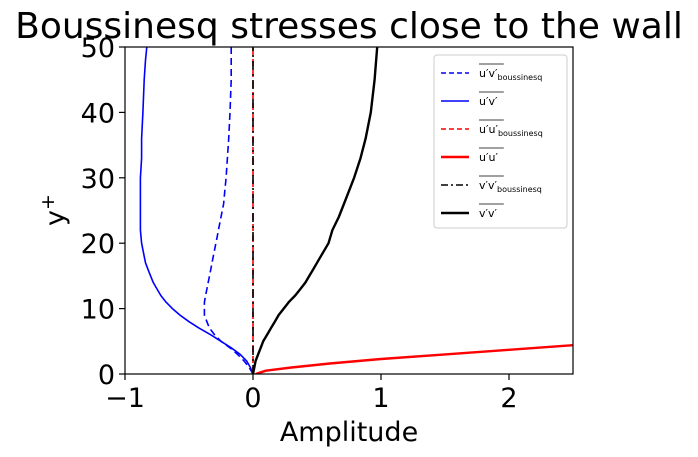 This screenshot has height=457, width=698. I want to click on x-axis-label: Amplitude, so click(349, 432).